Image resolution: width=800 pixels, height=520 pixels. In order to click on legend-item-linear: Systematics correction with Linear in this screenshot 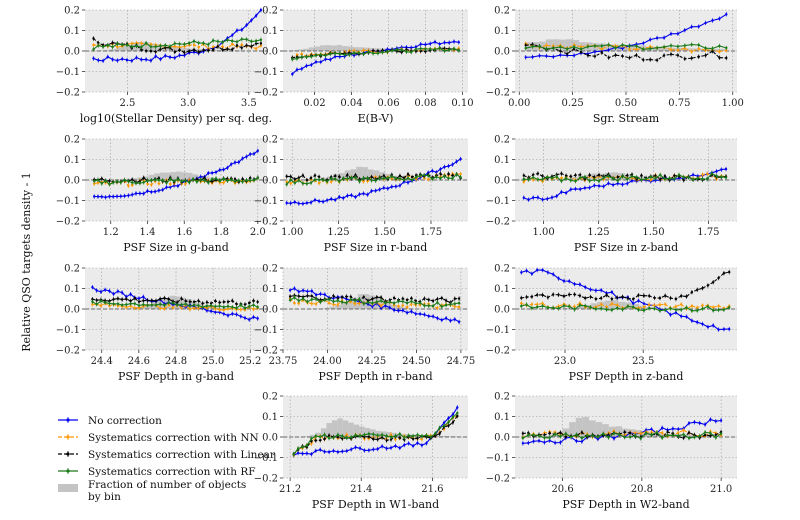, I will do `click(167, 455)`.